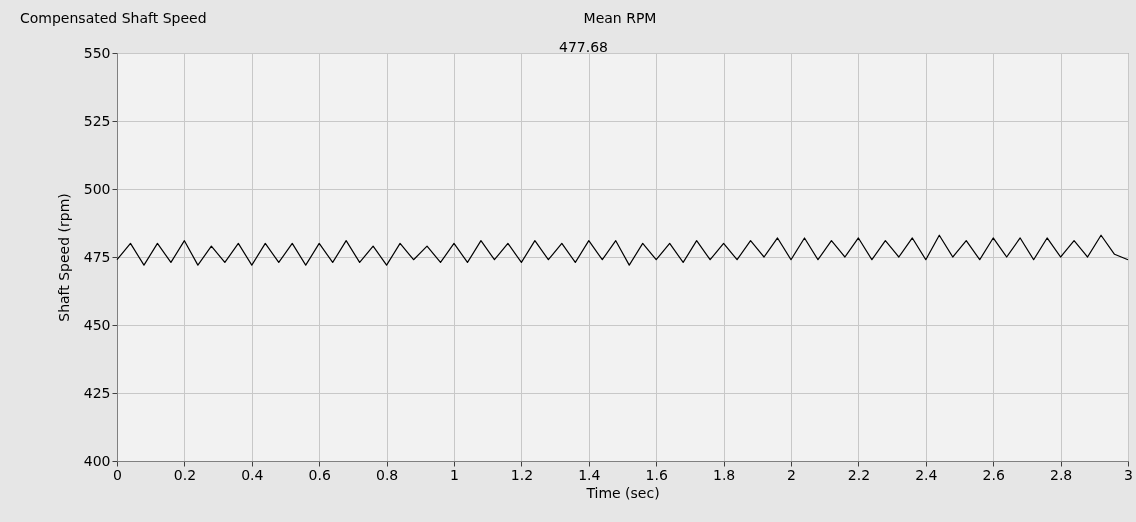  I want to click on x-tick-label: 1.2, so click(522, 474).